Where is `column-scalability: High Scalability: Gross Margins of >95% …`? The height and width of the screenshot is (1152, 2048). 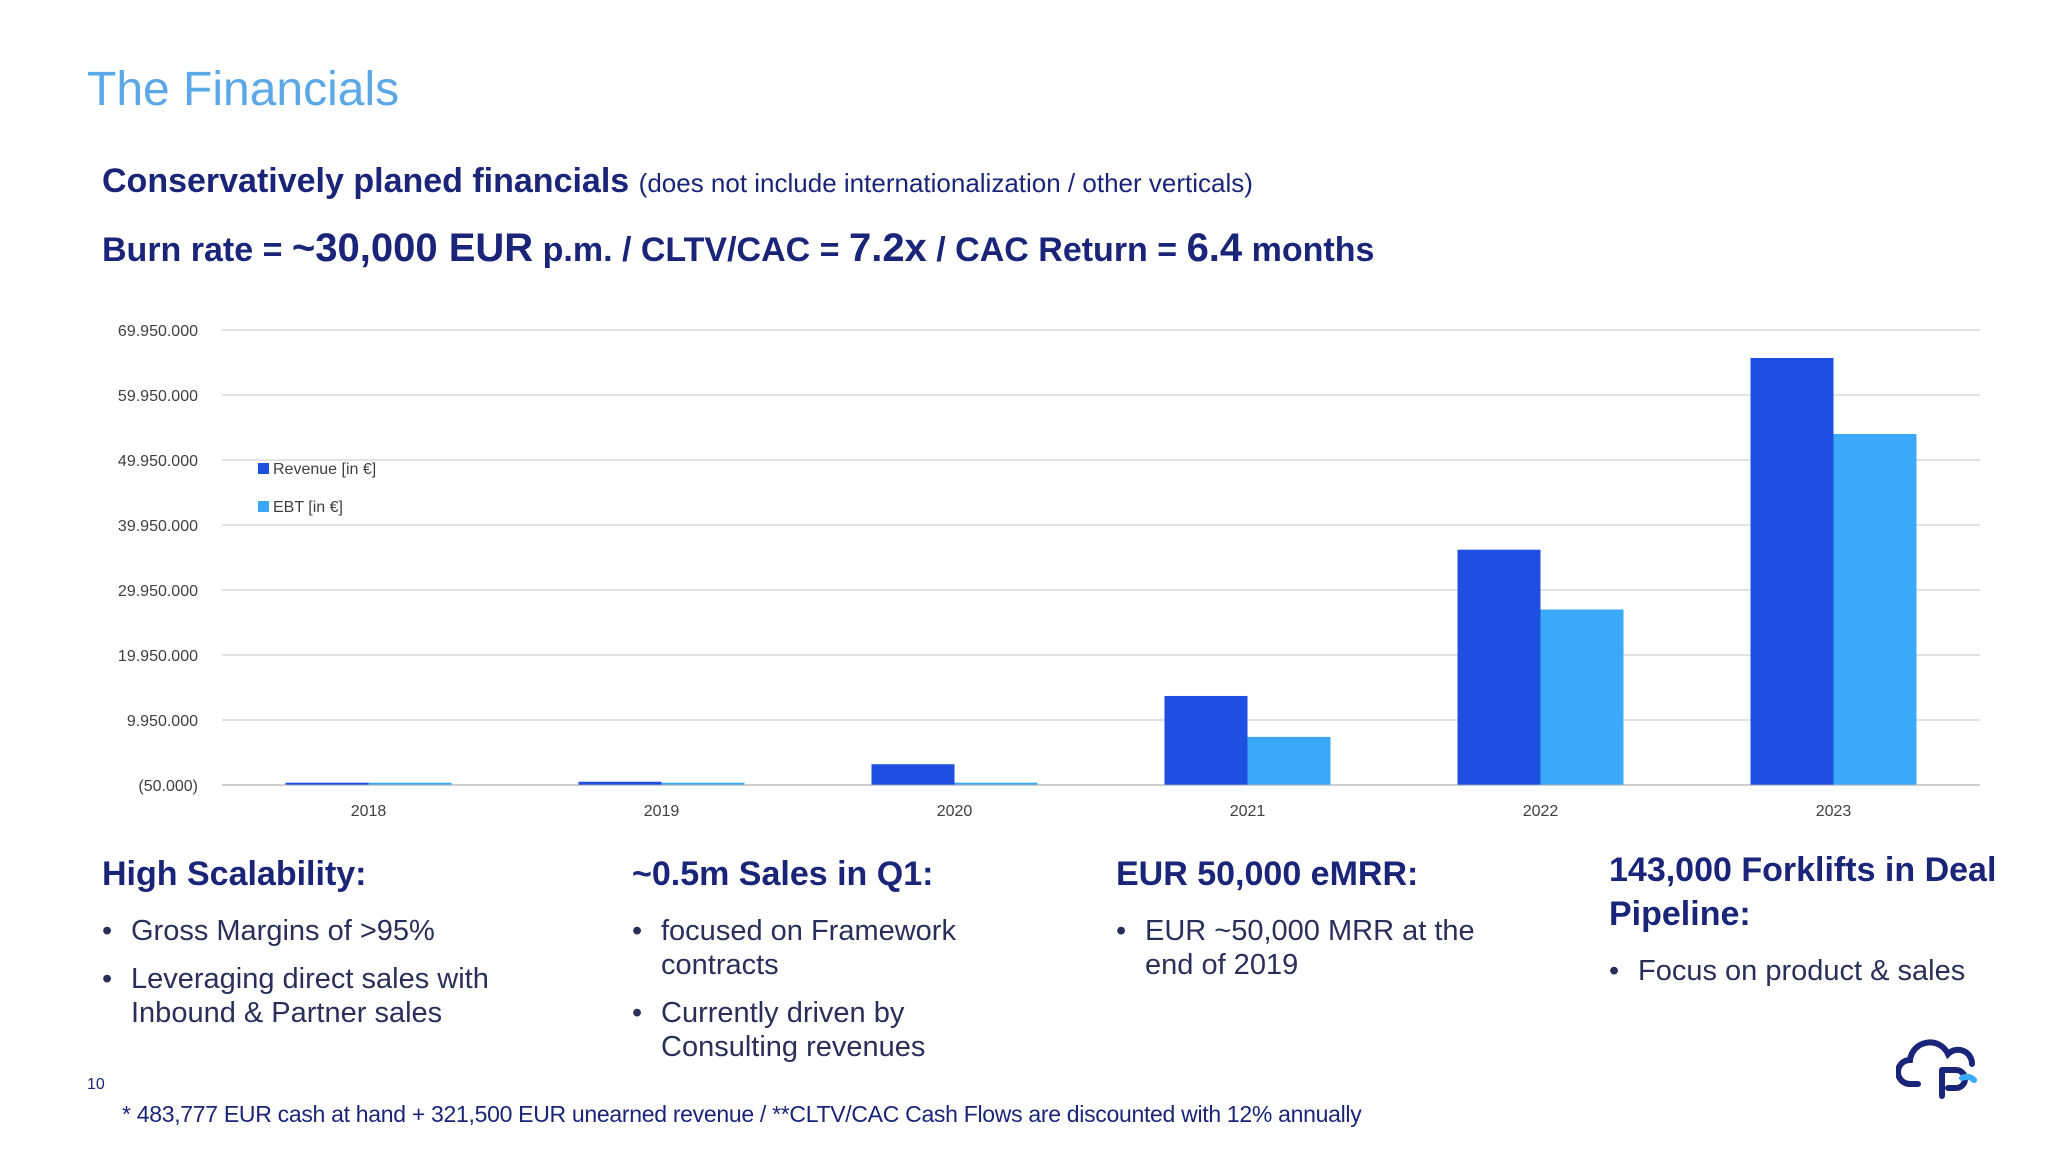 column-scalability: High Scalability: Gross Margins of >95% … is located at coordinates (342, 948).